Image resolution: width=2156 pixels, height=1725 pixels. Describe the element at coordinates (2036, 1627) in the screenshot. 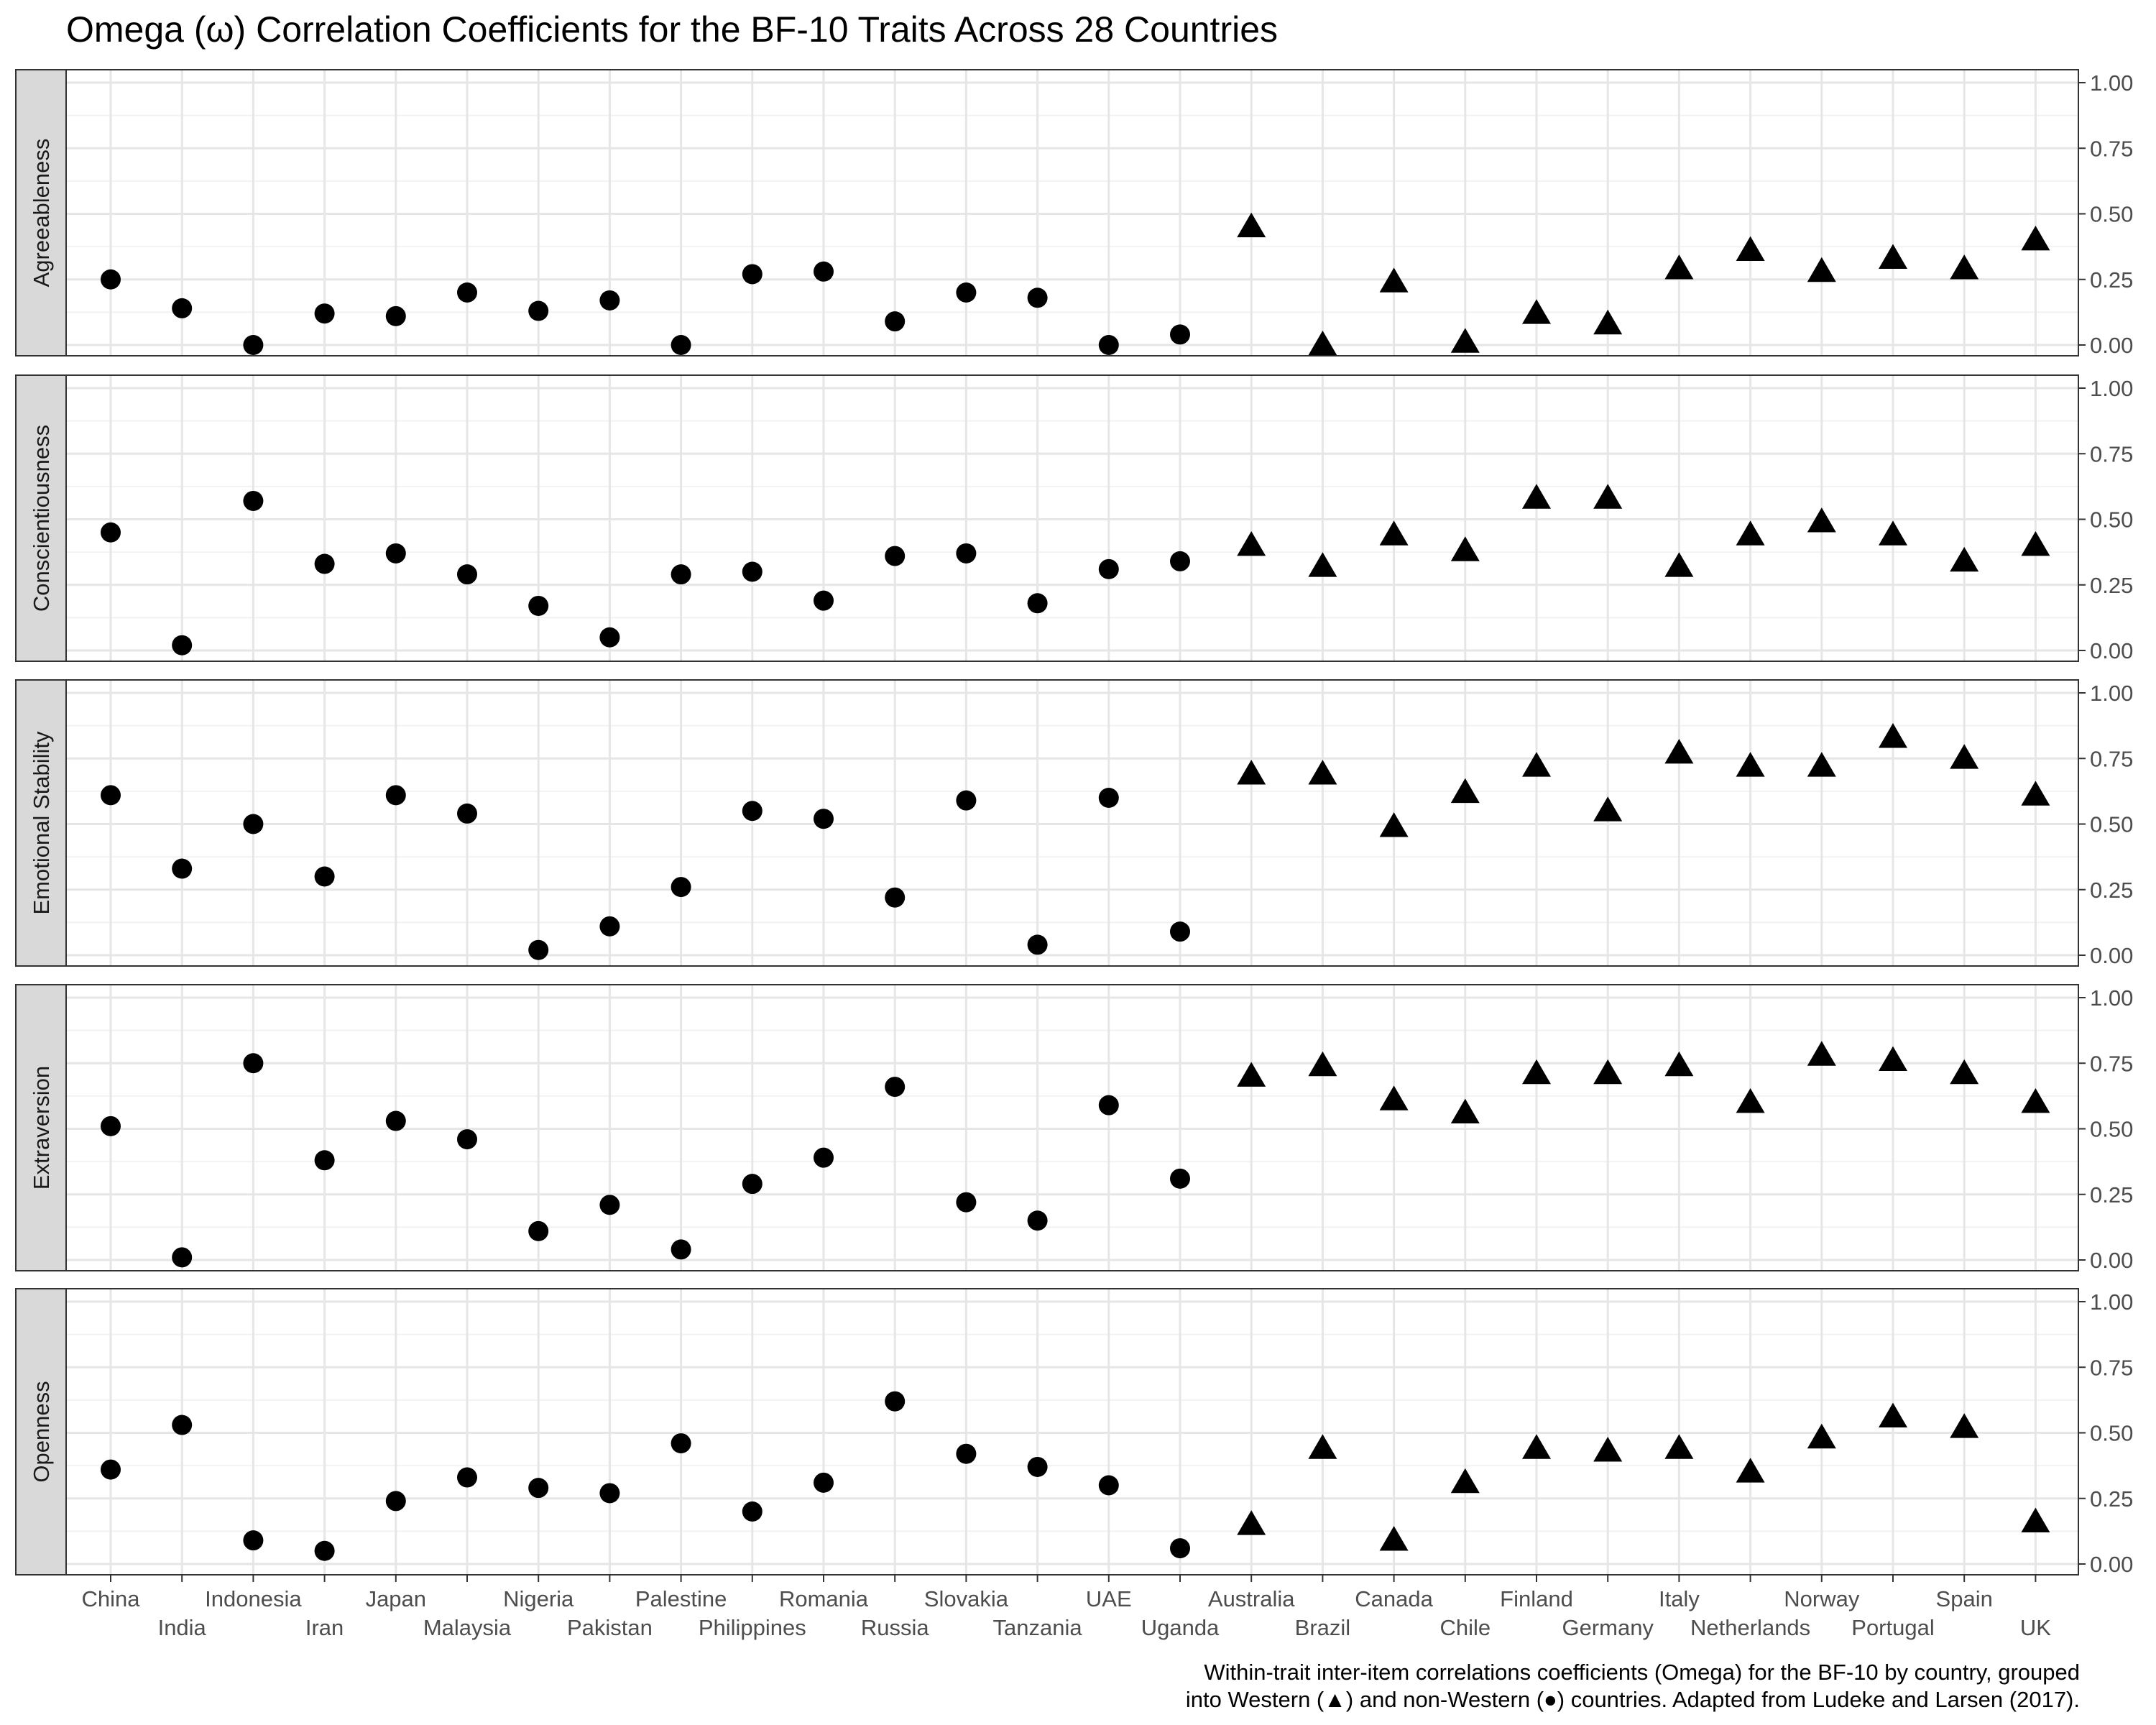

I see `x-tick-label: UK` at that location.